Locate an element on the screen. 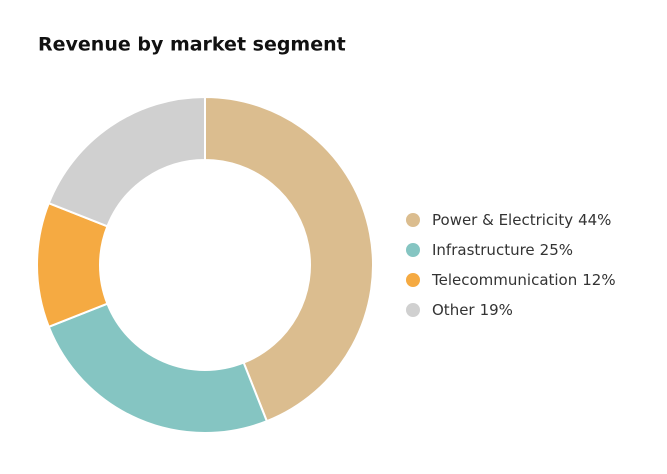  legend-value: 12% is located at coordinates (598, 280).